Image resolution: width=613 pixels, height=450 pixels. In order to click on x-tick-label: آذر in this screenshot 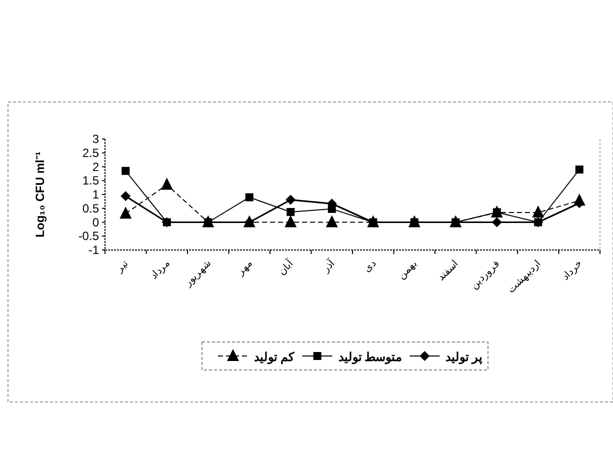, I will do `click(328, 266)`.